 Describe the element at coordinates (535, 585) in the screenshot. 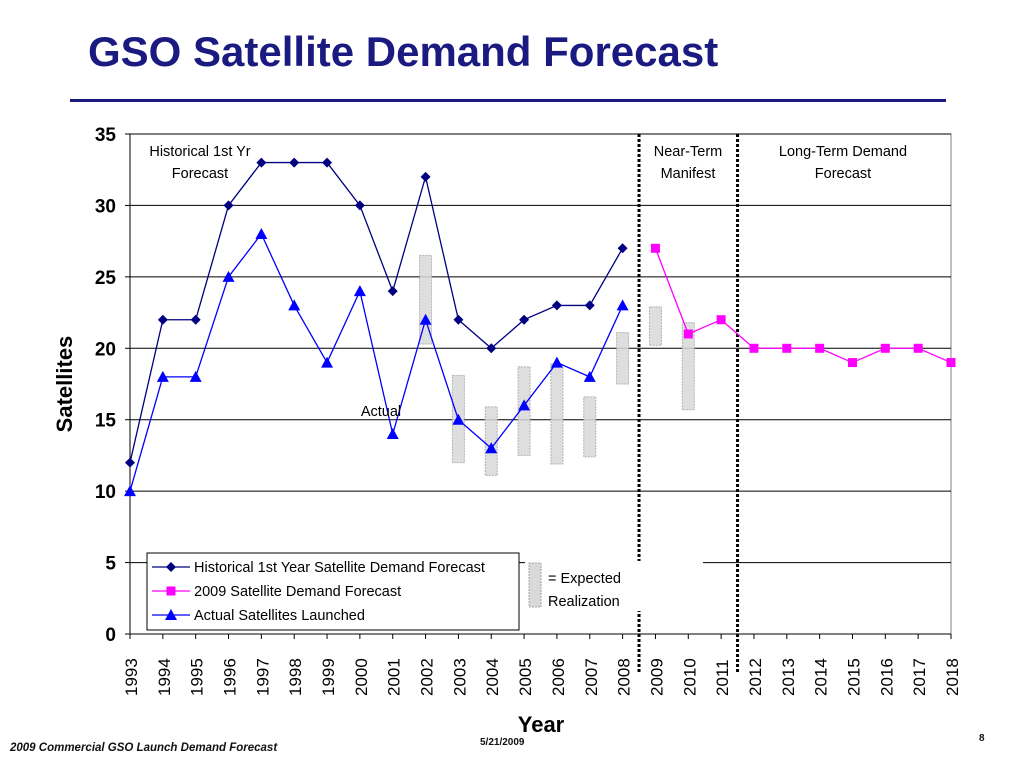

I see `expected-key-swatch` at that location.